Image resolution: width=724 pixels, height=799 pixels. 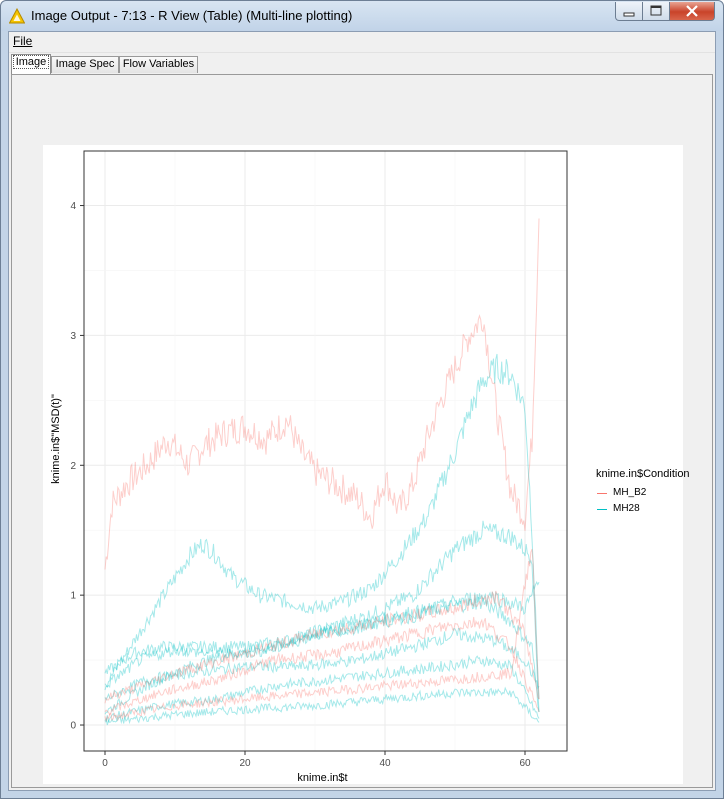 What do you see at coordinates (105, 763) in the screenshot?
I see `x-tick-label: 0` at bounding box center [105, 763].